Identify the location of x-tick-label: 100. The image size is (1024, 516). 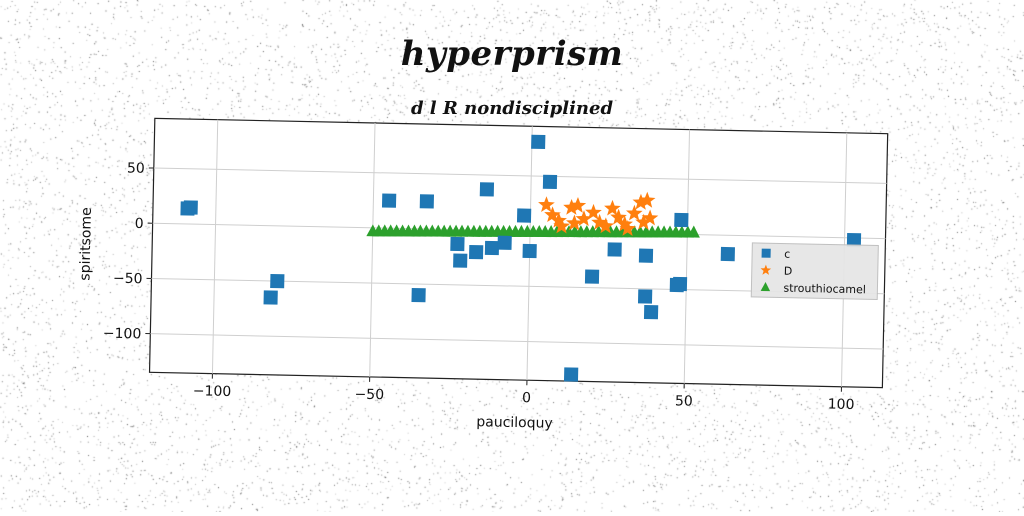
(841, 405).